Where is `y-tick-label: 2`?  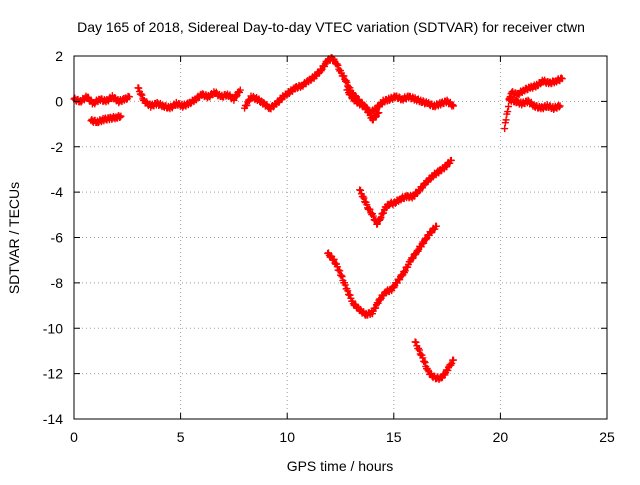
y-tick-label: 2 is located at coordinates (59, 56).